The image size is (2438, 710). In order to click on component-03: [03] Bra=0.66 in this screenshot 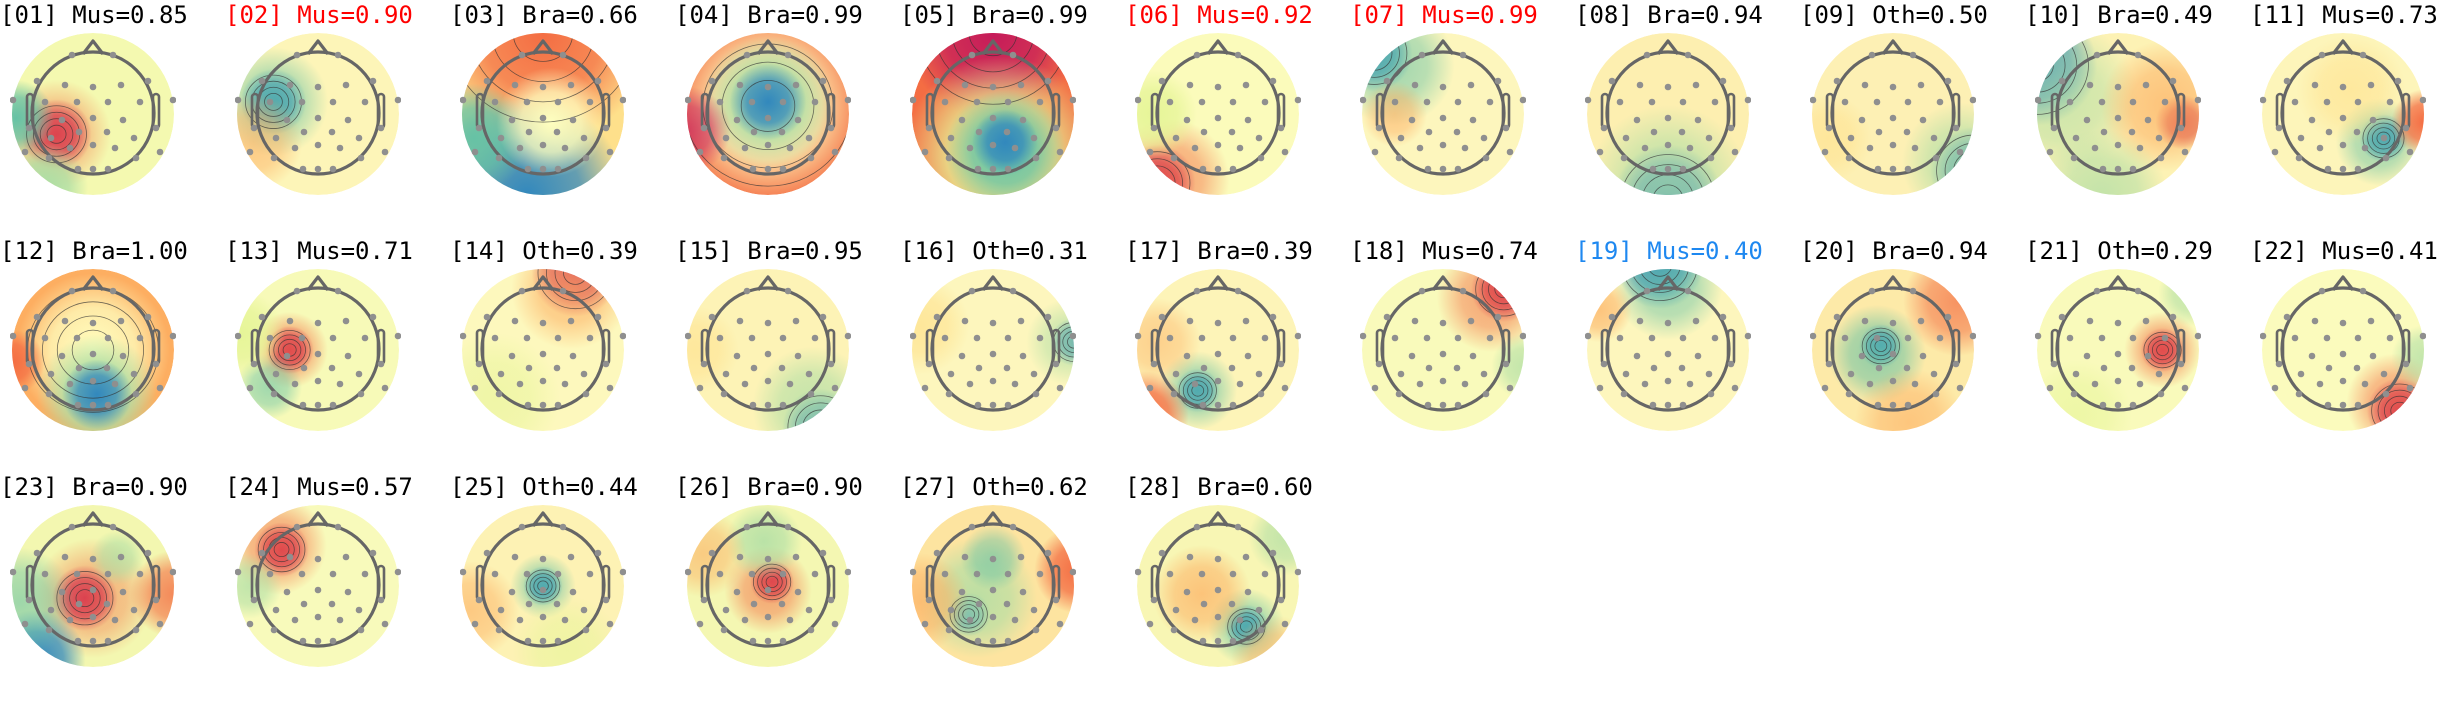, I will do `click(562, 119)`.